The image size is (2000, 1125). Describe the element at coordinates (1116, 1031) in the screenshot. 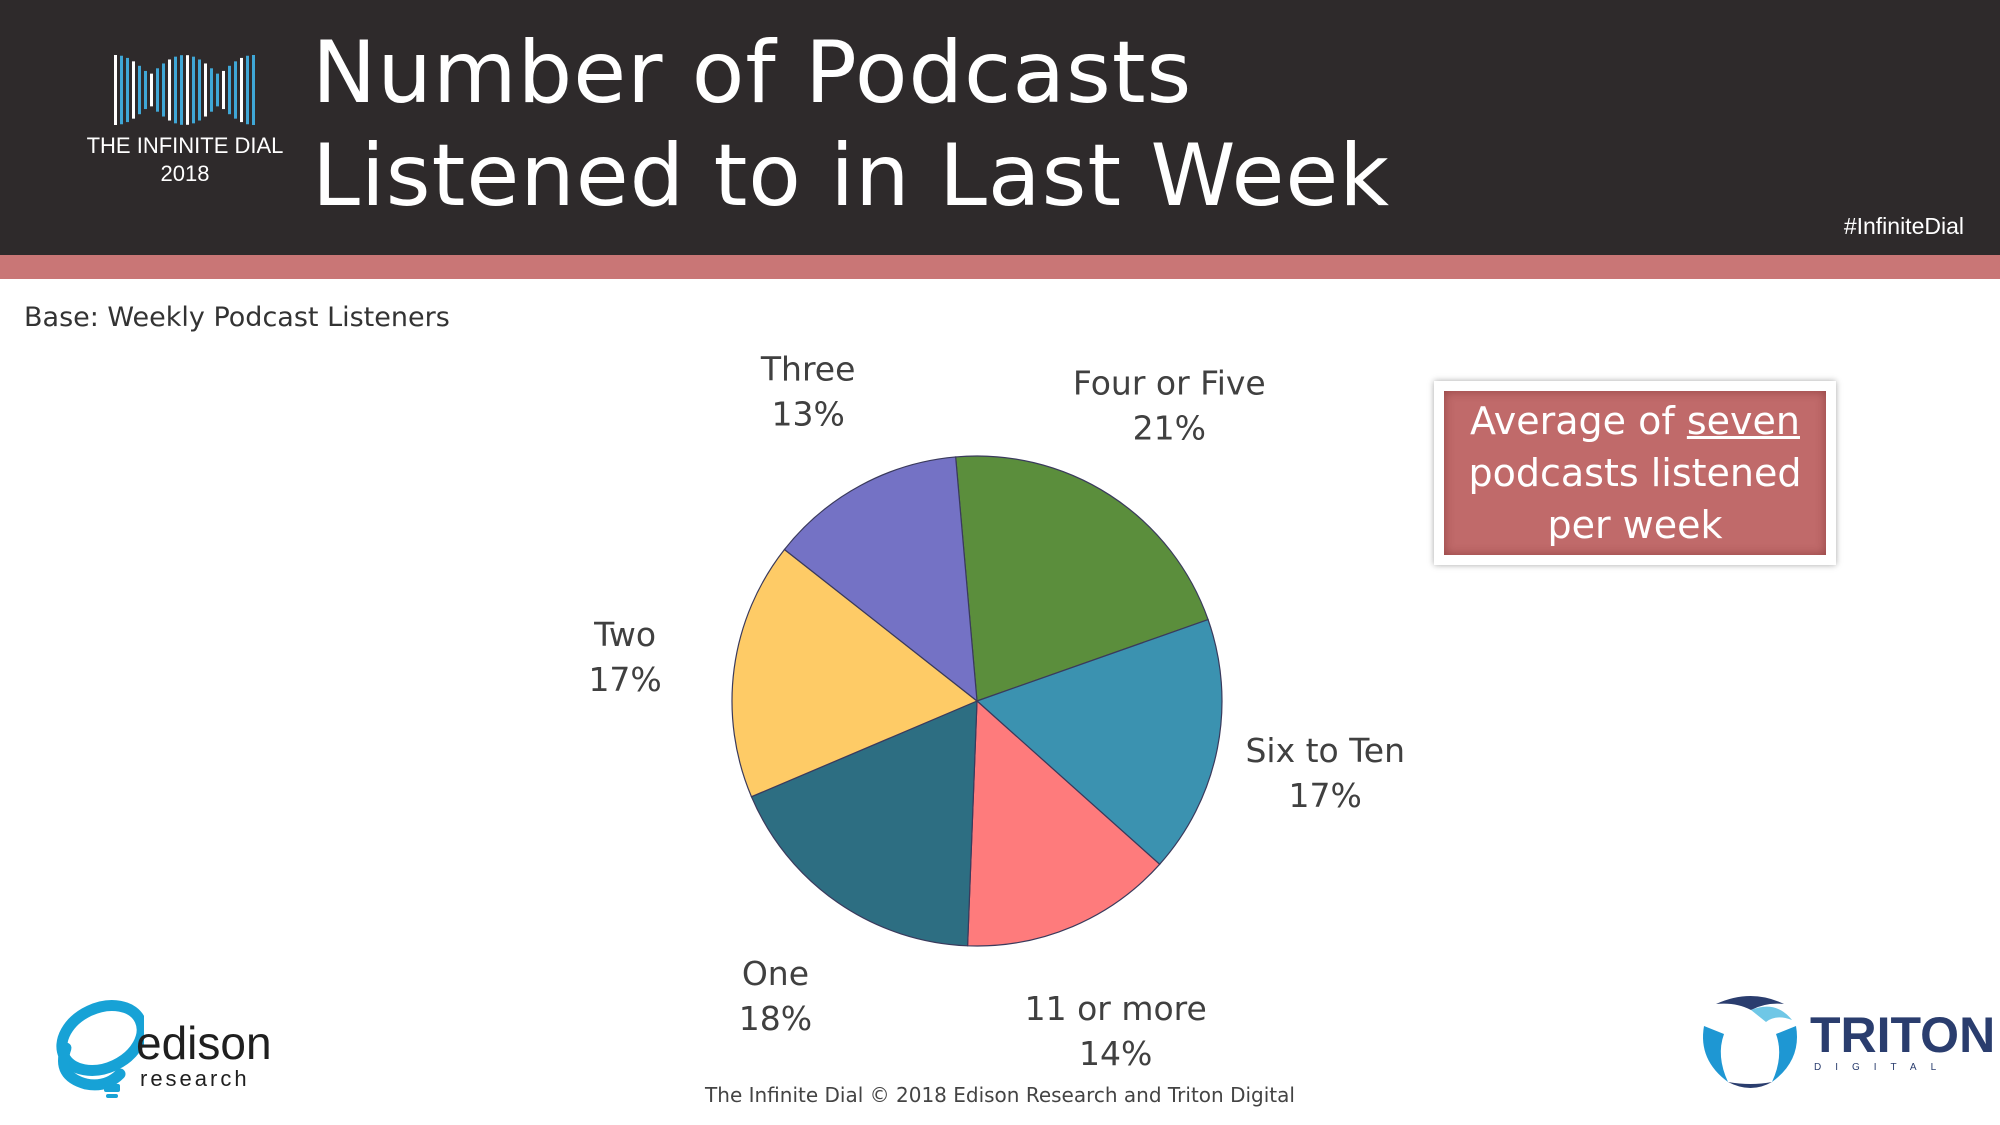

I see `slice-label: 11 or more 14%` at that location.